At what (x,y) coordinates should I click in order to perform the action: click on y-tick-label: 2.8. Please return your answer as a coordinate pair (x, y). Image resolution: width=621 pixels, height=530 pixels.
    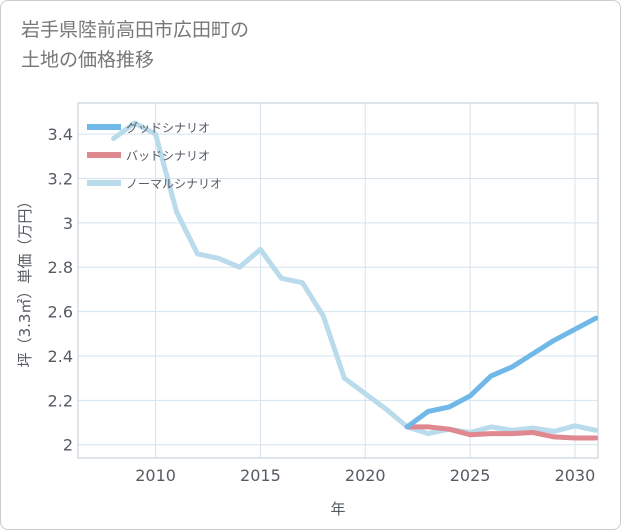
    Looking at the image, I should click on (60, 267).